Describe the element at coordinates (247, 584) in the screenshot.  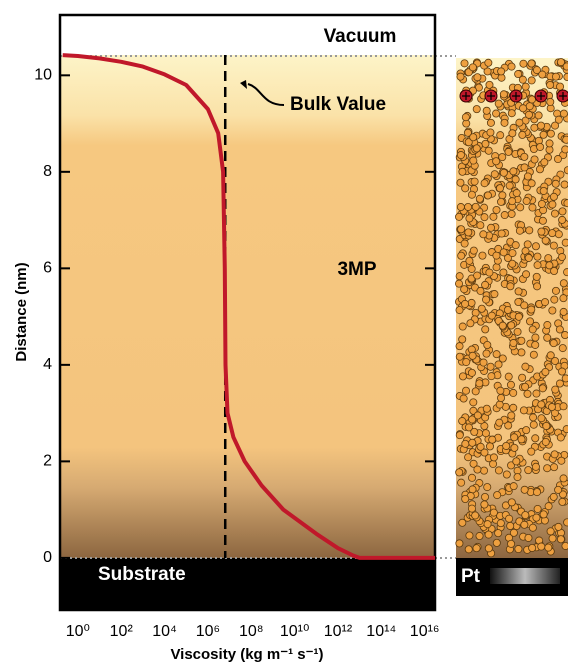
I see `substrate-region` at that location.